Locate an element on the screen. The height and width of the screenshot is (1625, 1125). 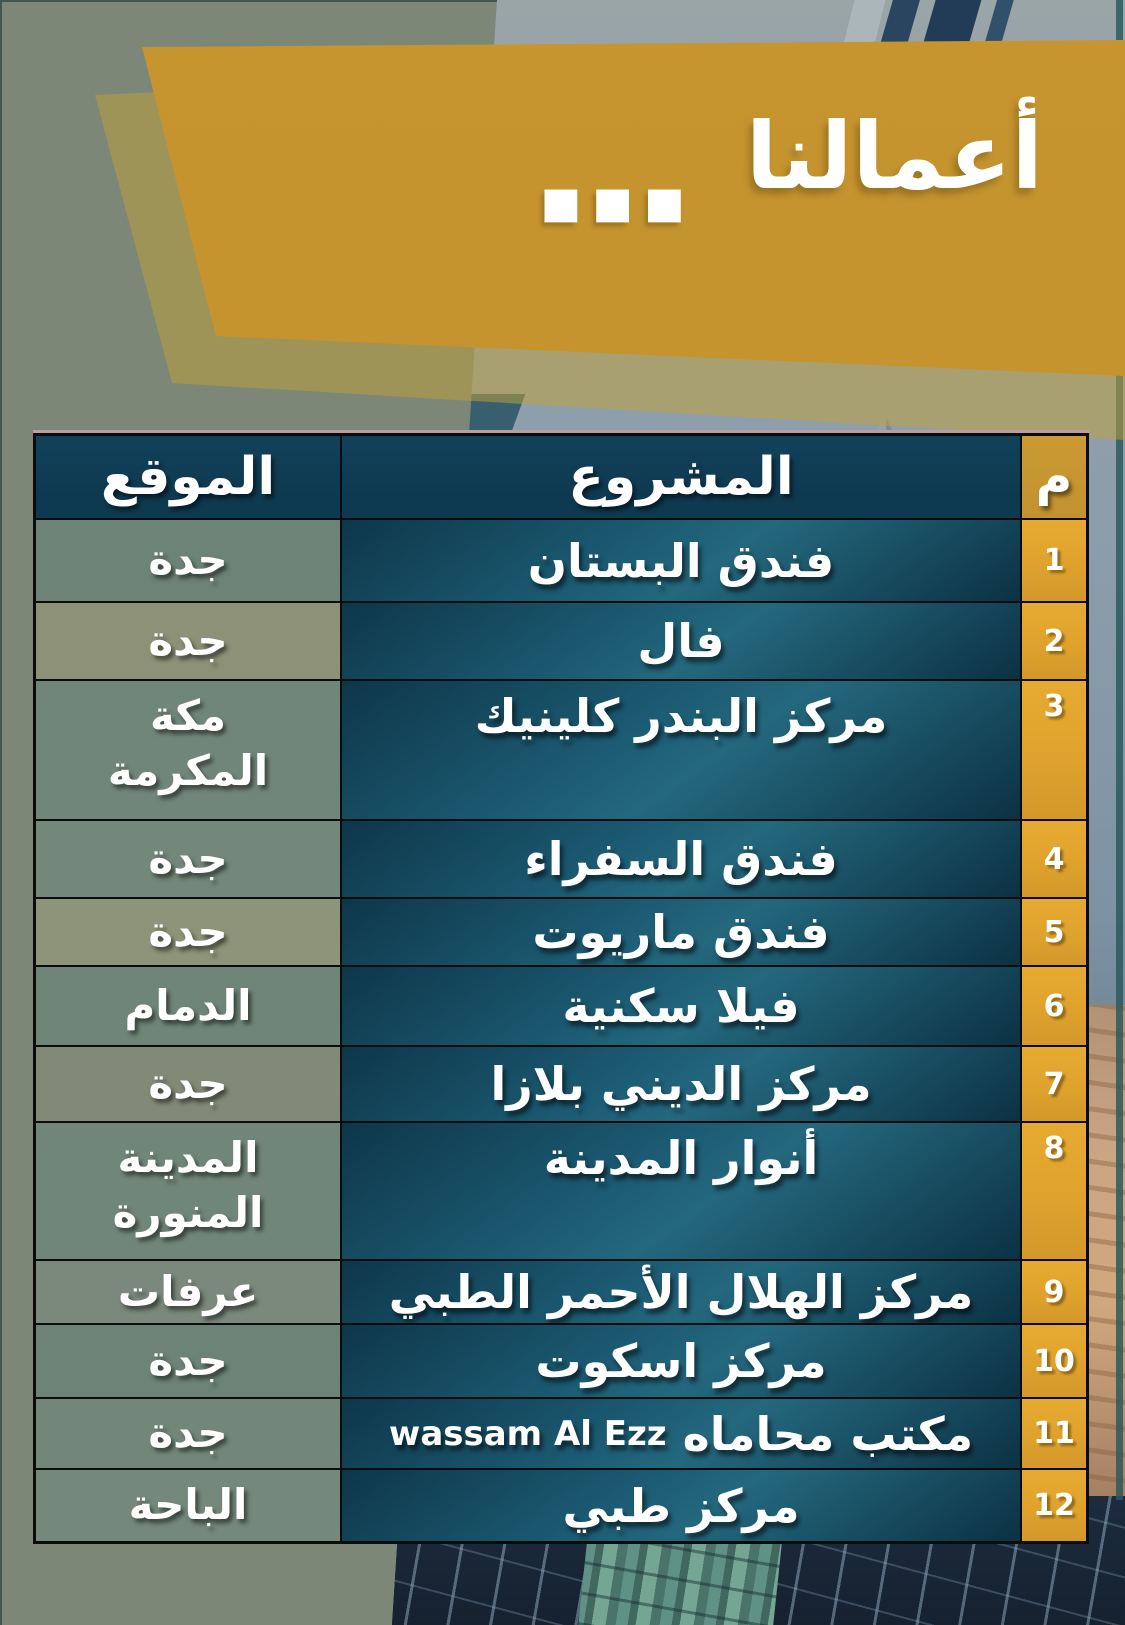
title-row: أعمالنا ▪▪▪ is located at coordinates (791, 169).